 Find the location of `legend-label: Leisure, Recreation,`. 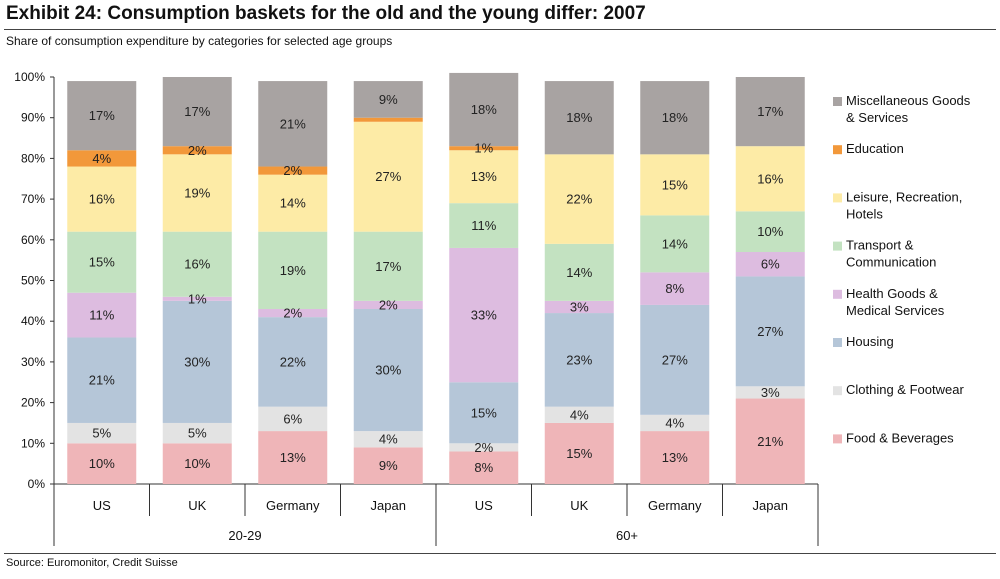

legend-label: Leisure, Recreation, is located at coordinates (904, 196).